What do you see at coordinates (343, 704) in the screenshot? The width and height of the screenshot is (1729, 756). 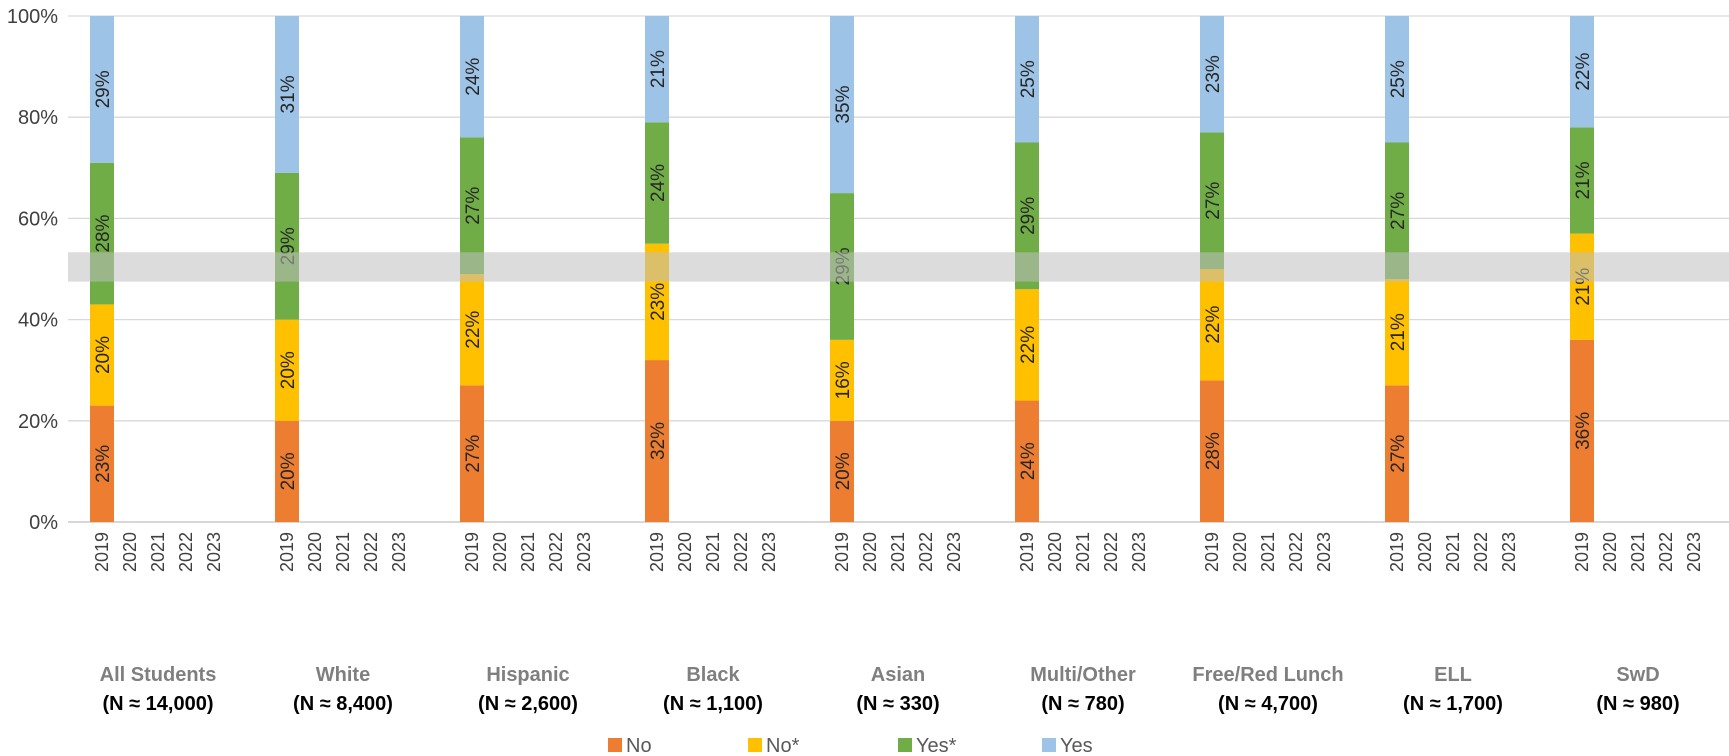 I see `group-n-label: (N ≈ 8,400)` at bounding box center [343, 704].